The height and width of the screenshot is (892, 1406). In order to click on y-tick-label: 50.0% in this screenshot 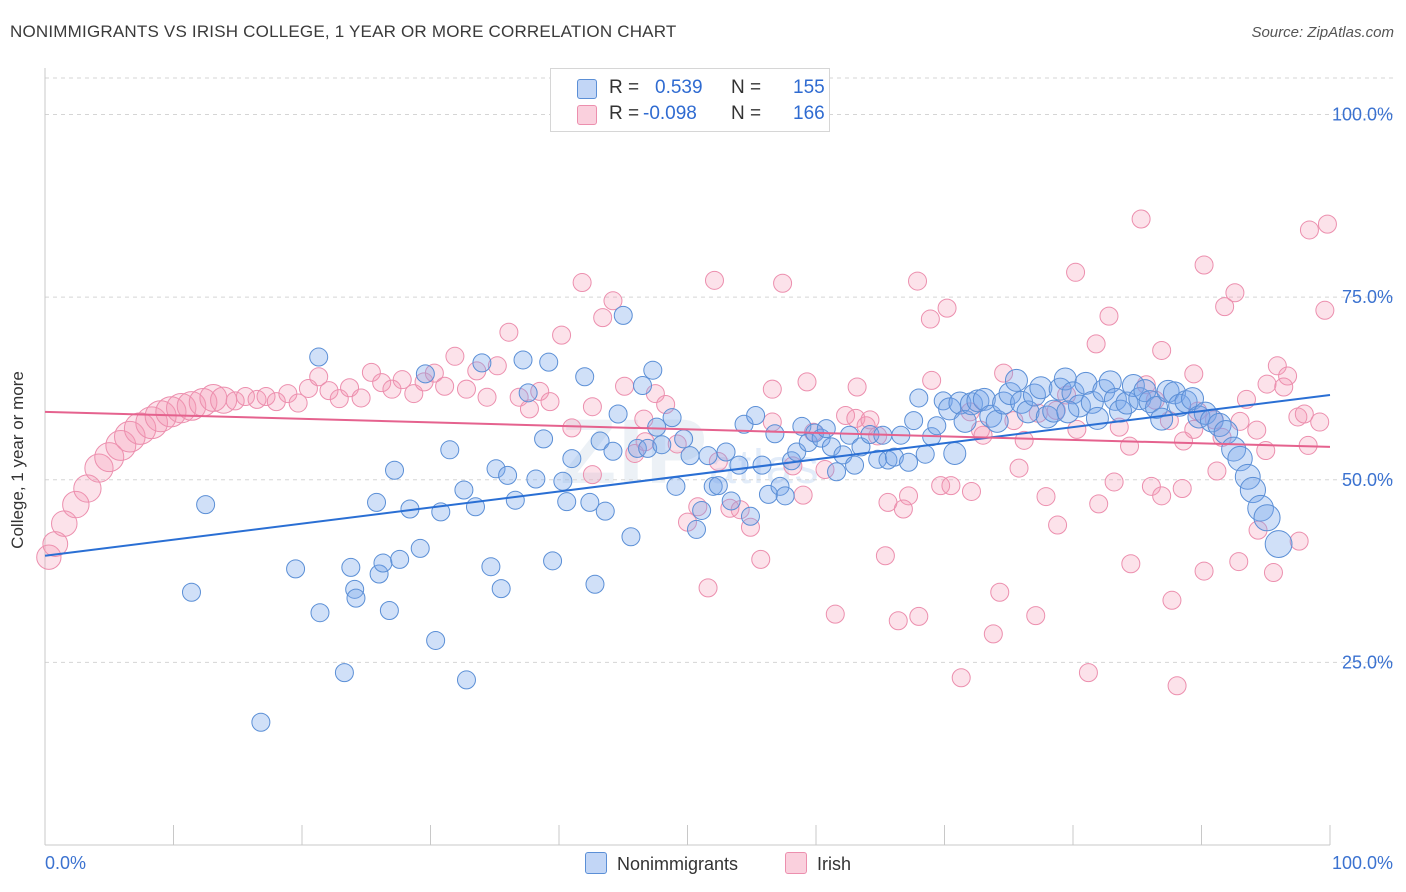, I will do `click(1367, 480)`.